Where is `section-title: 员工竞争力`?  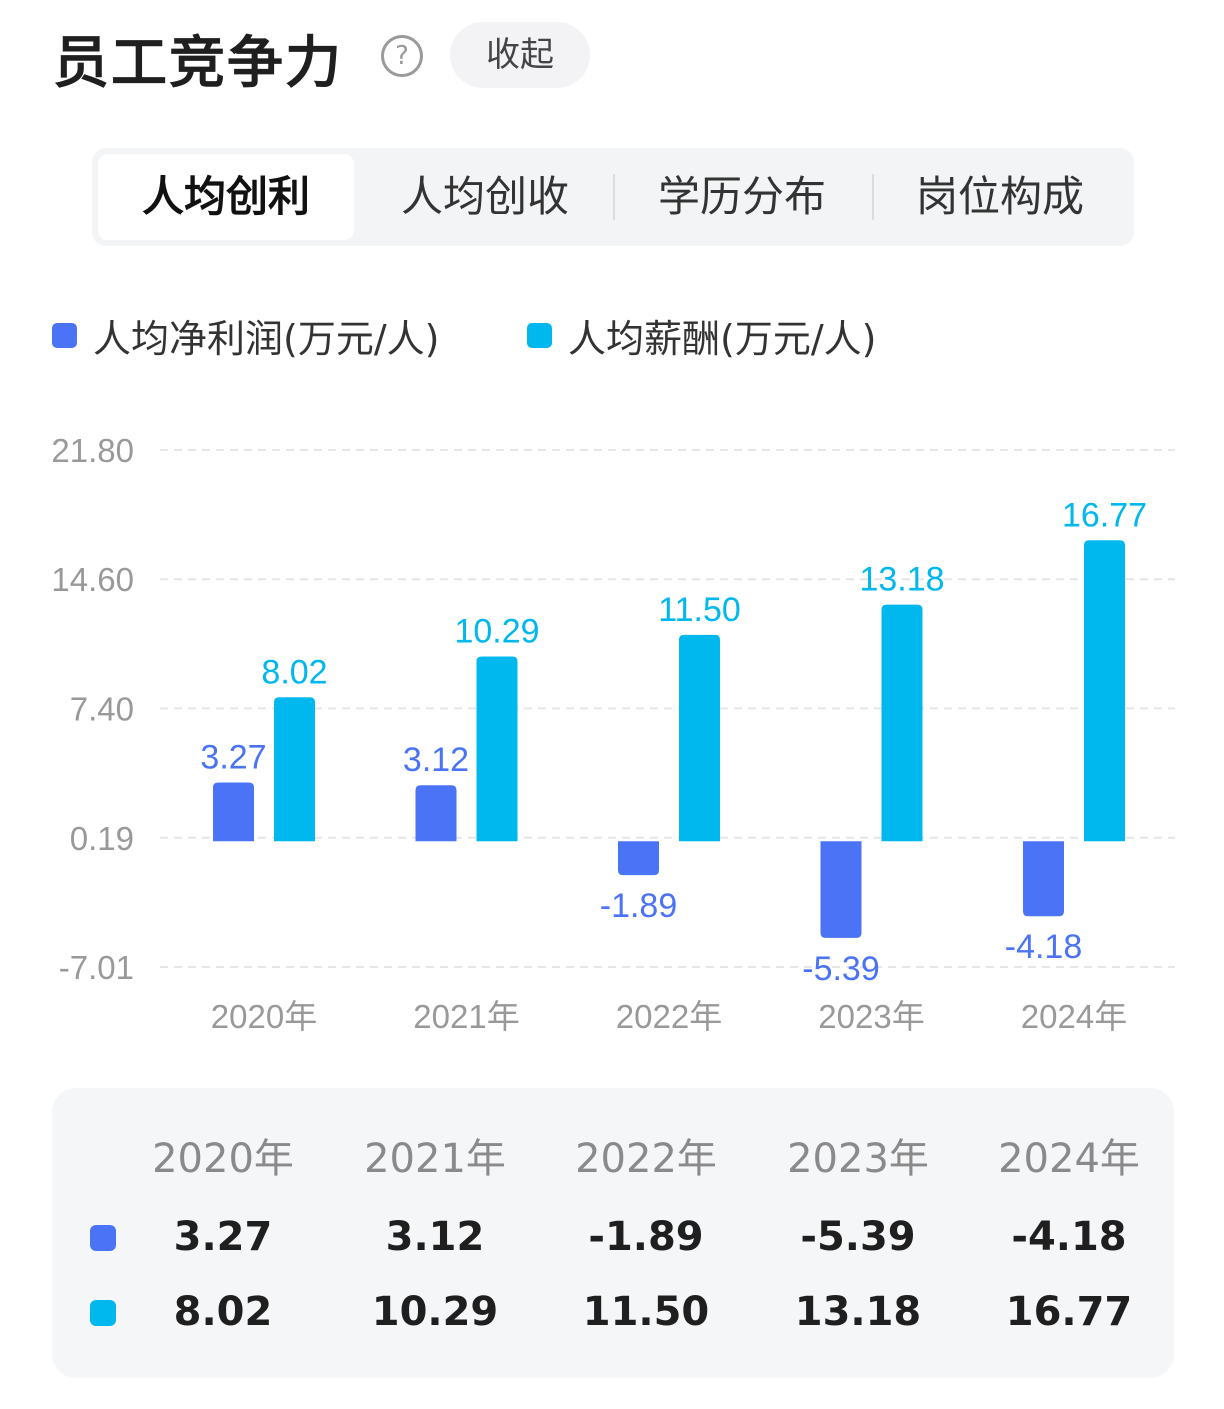
section-title: 员工竞争力 is located at coordinates (198, 63).